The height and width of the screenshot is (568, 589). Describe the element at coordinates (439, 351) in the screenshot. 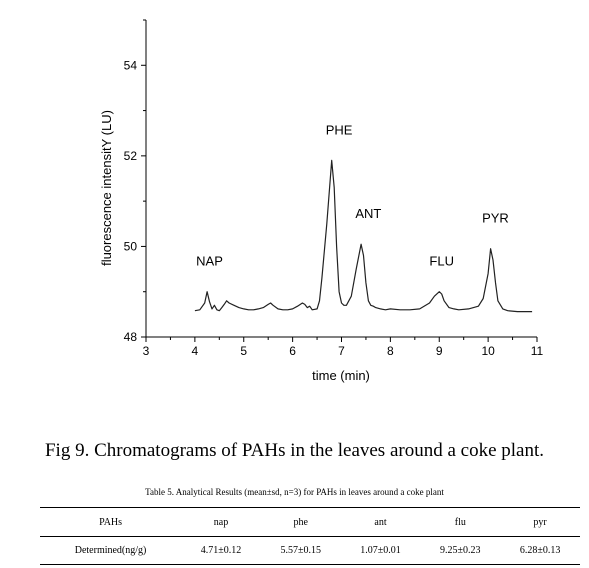

I see `x-tick-label: 9` at that location.